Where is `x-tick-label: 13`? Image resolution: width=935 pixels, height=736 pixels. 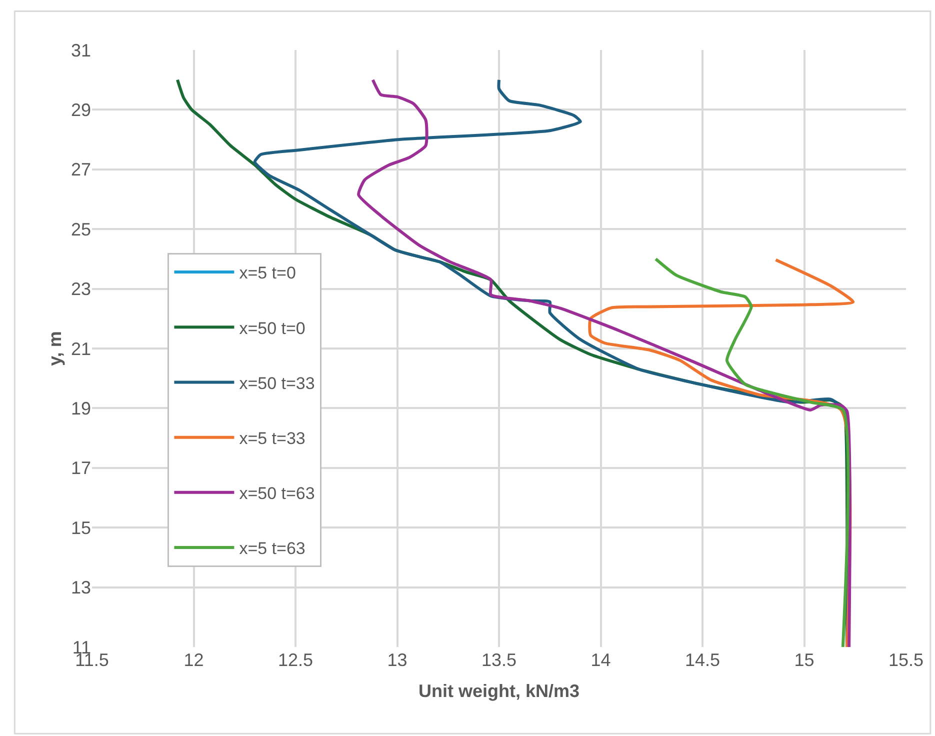
x-tick-label: 13 is located at coordinates (397, 660).